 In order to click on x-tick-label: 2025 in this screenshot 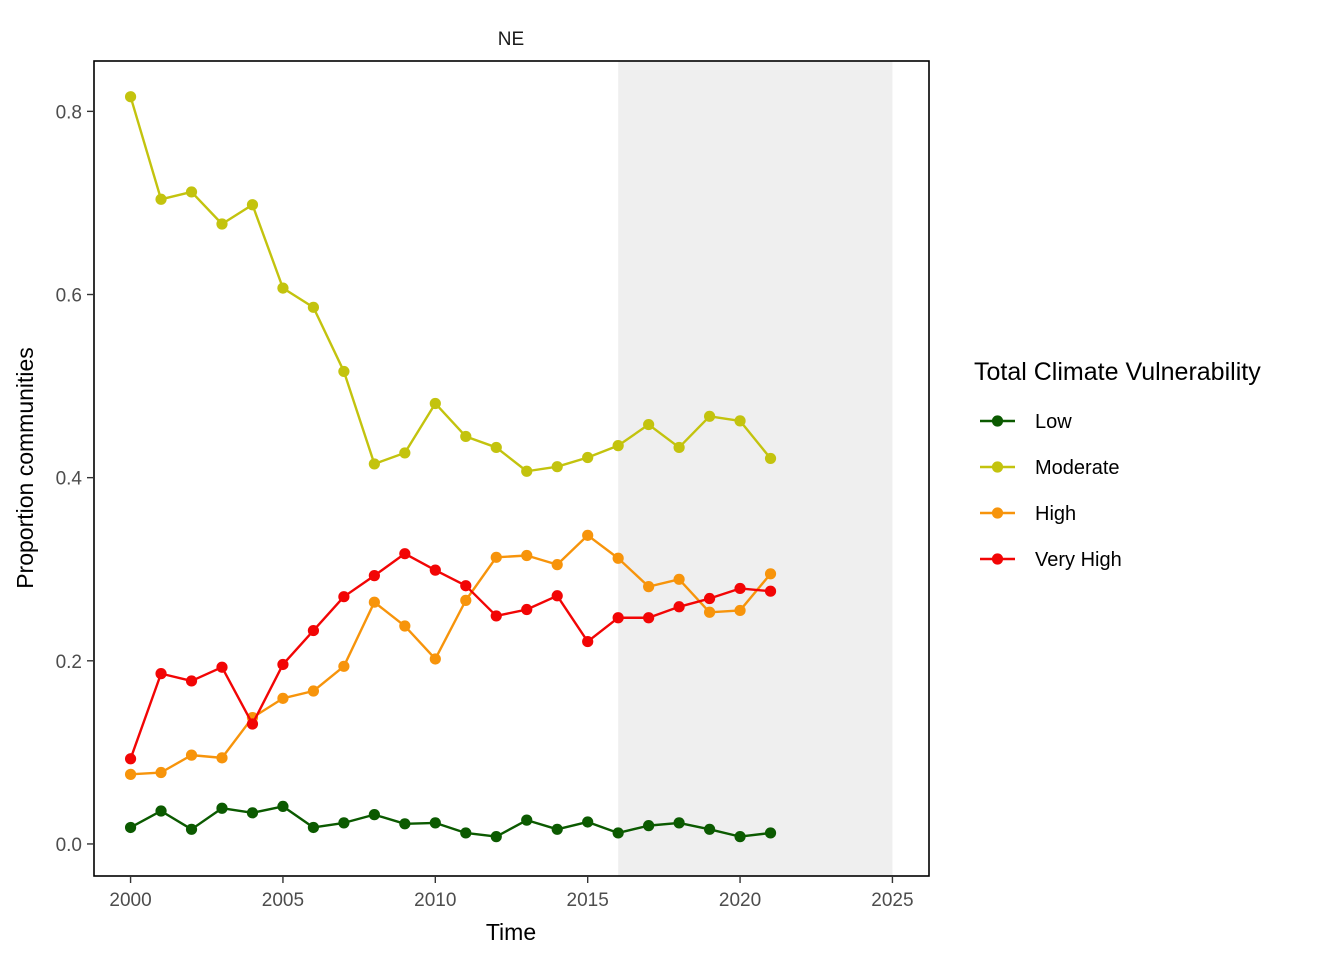, I will do `click(892, 900)`.